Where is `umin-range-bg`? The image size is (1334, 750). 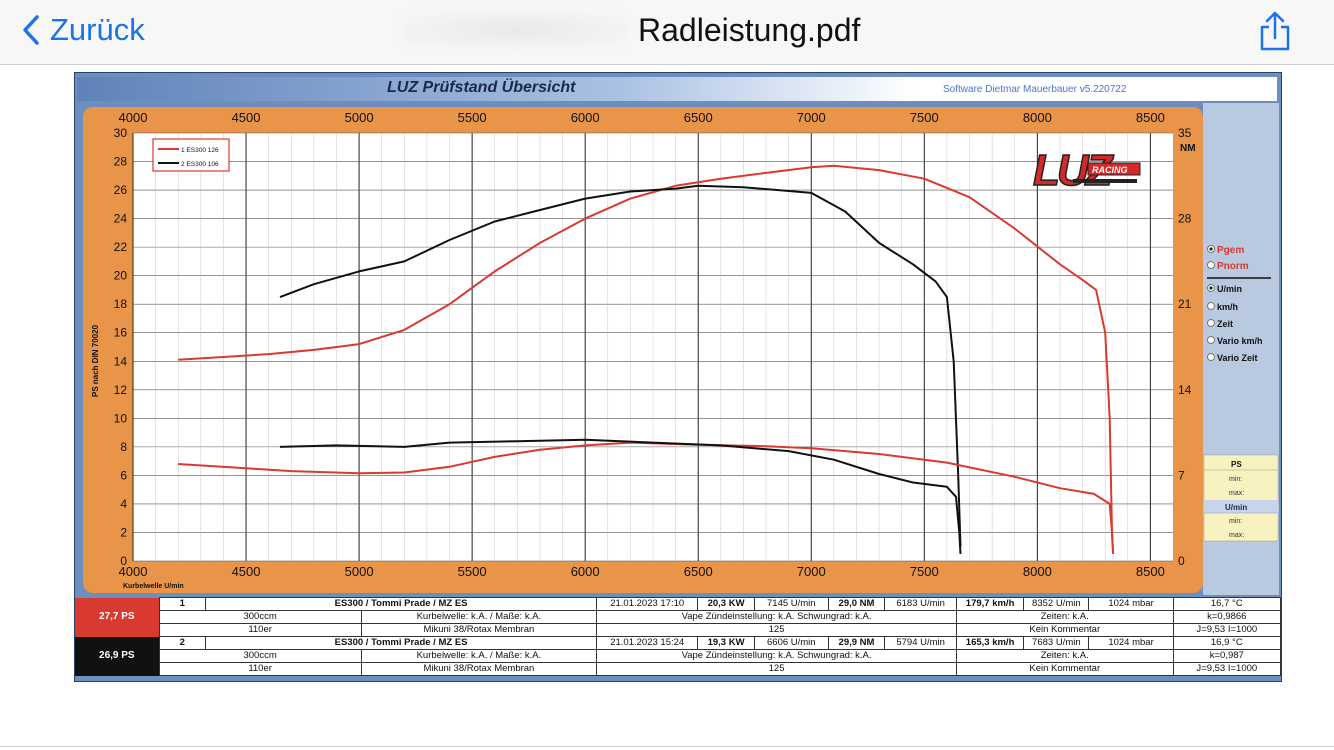
umin-range-bg is located at coordinates (1241, 527).